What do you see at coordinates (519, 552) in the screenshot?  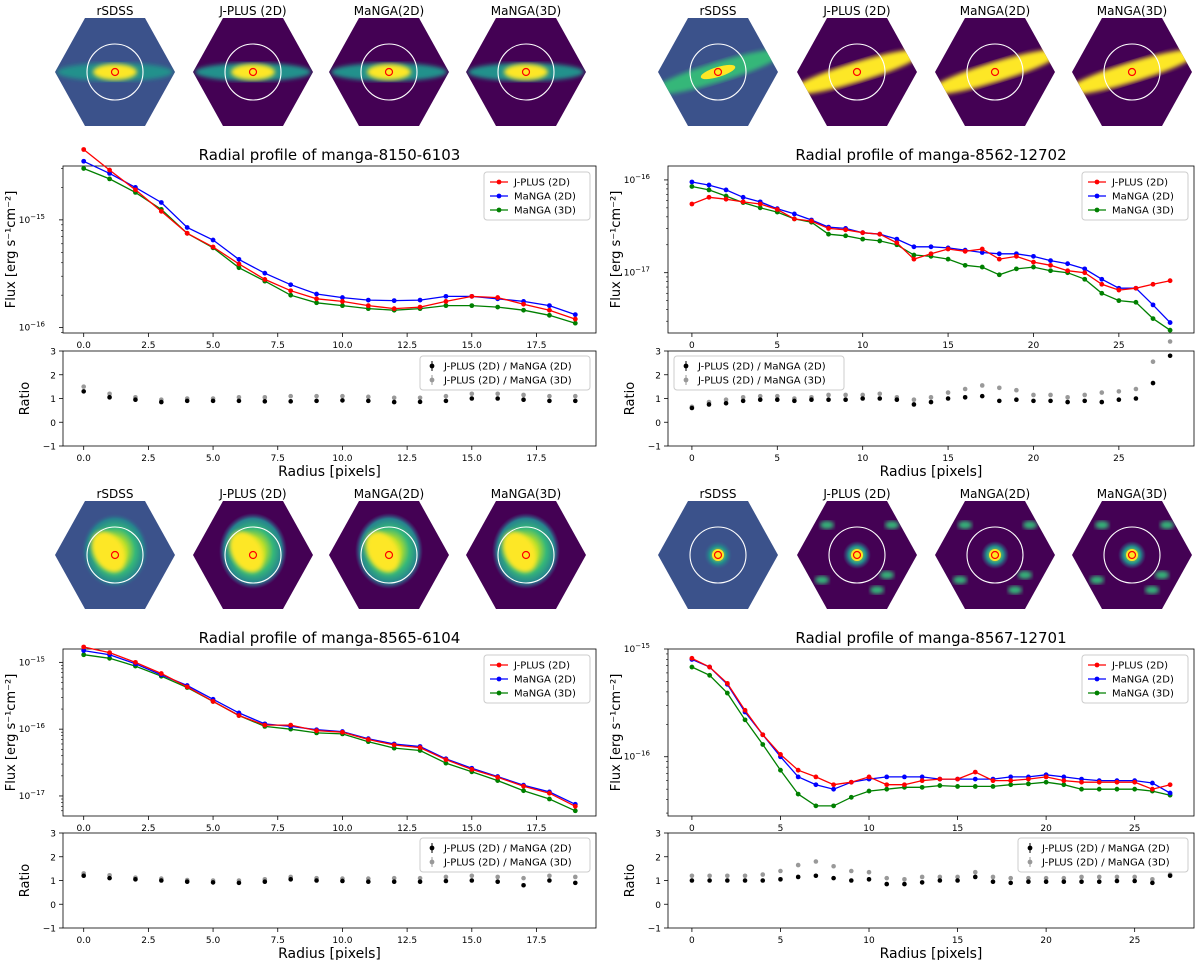 I see `galaxy-core` at bounding box center [519, 552].